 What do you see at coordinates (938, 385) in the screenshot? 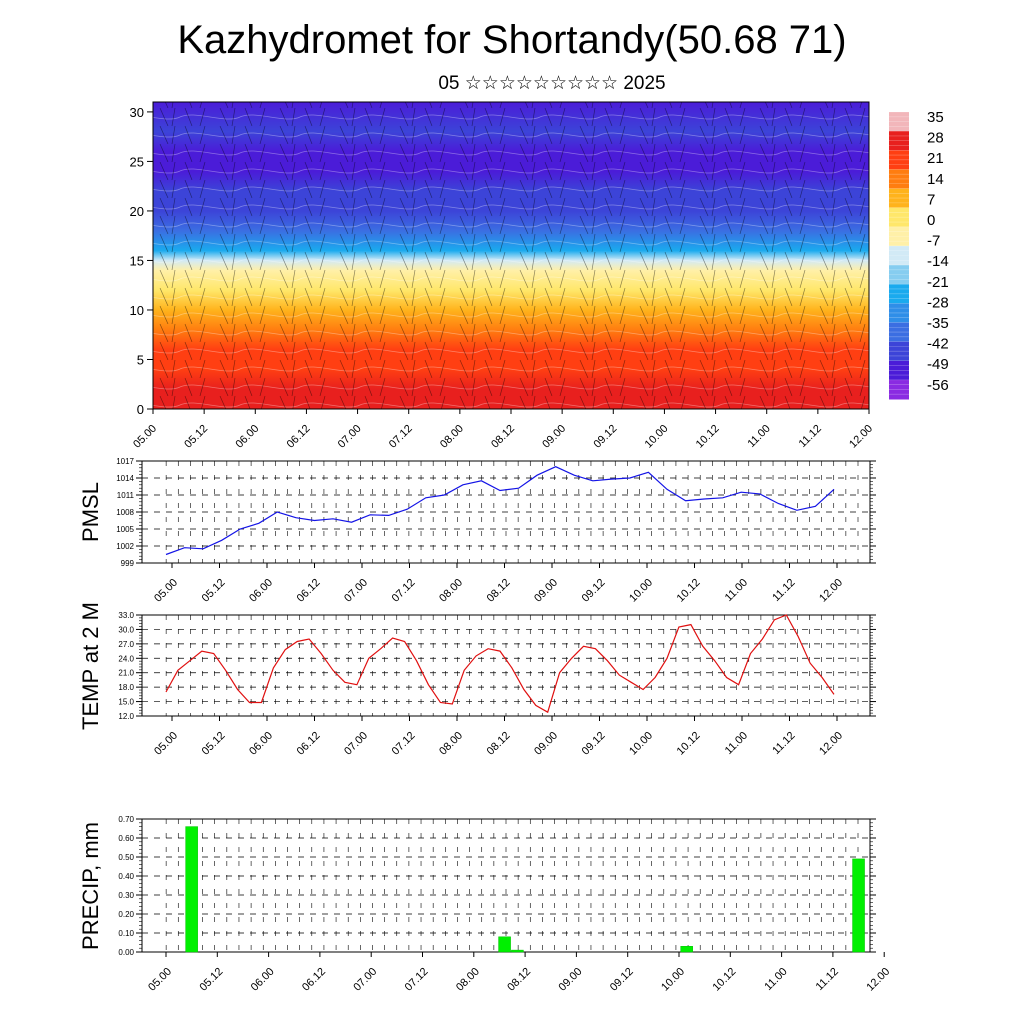
I see `colorbar-label: -56` at bounding box center [938, 385].